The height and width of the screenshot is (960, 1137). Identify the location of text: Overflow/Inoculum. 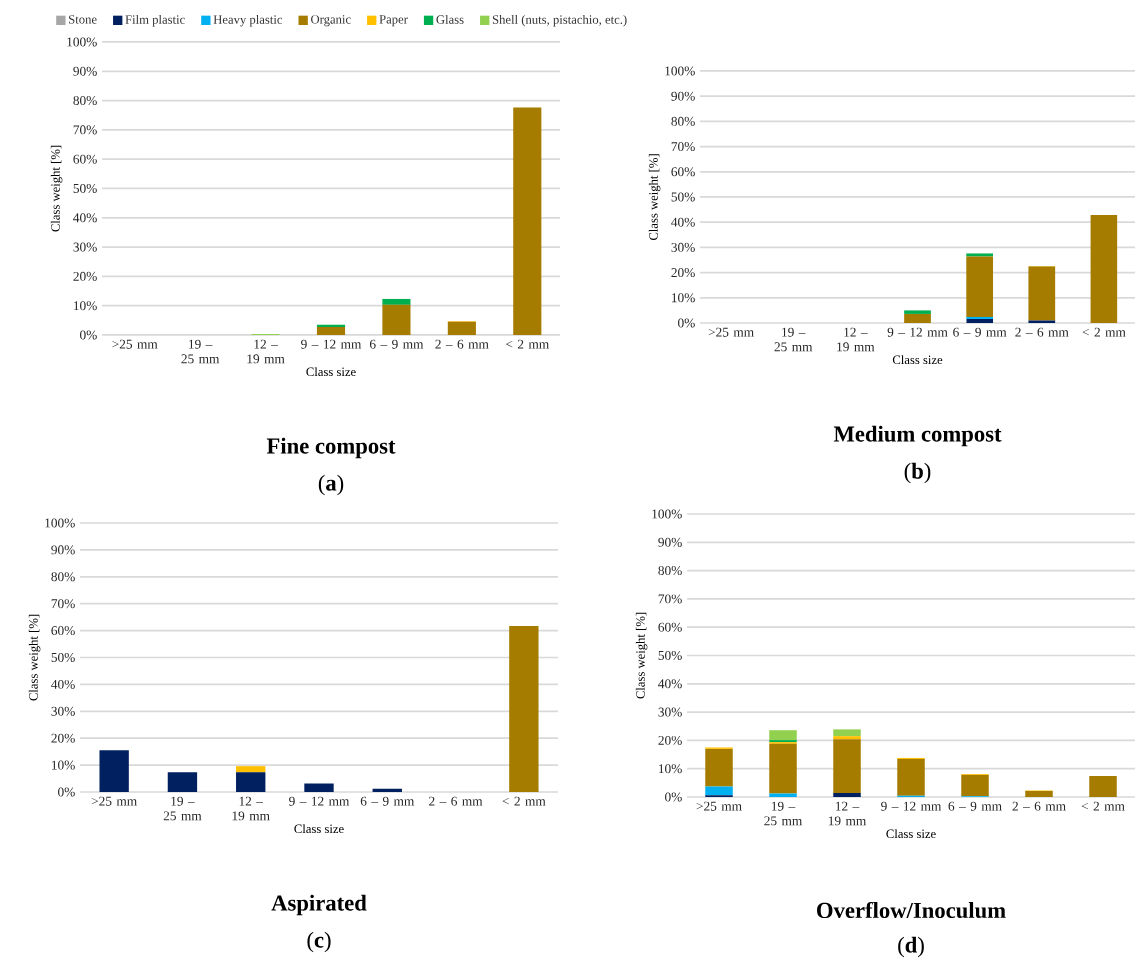
(911, 910).